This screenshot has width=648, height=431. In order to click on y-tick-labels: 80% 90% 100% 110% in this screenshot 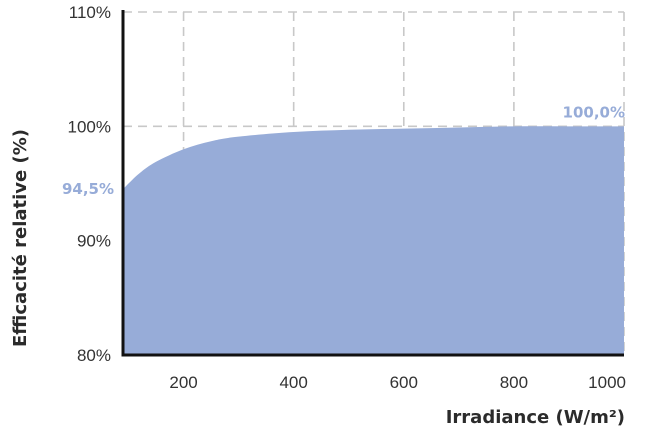, I will do `click(89, 184)`.